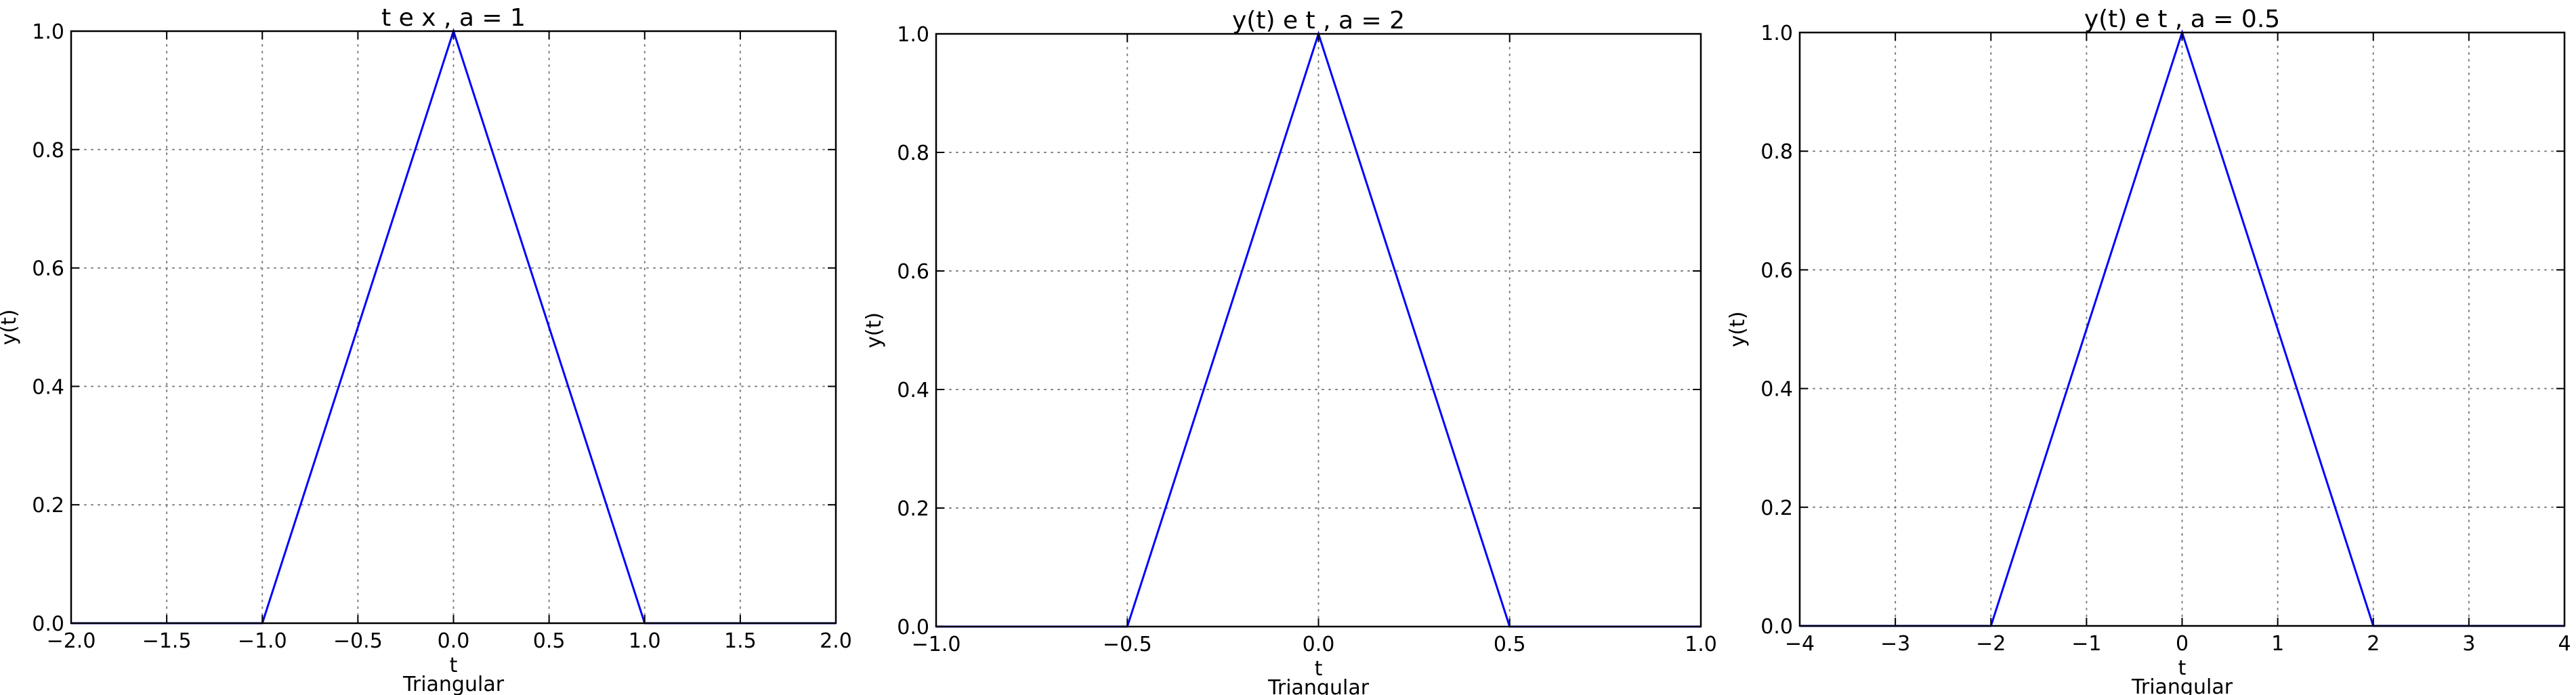 The width and height of the screenshot is (2576, 695). Describe the element at coordinates (740, 641) in the screenshot. I see `x-tick-label: 1.5` at that location.